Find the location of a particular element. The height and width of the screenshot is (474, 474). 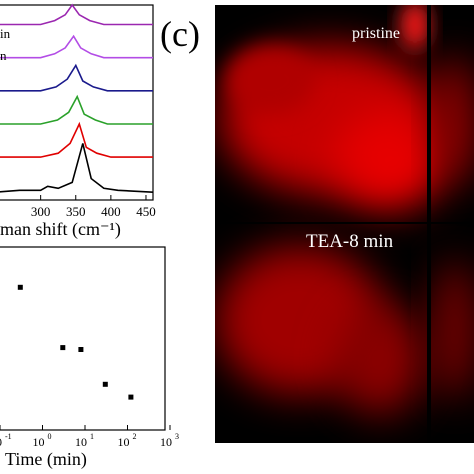

time-x-tick-label-1: 10 is located at coordinates (39, 442).